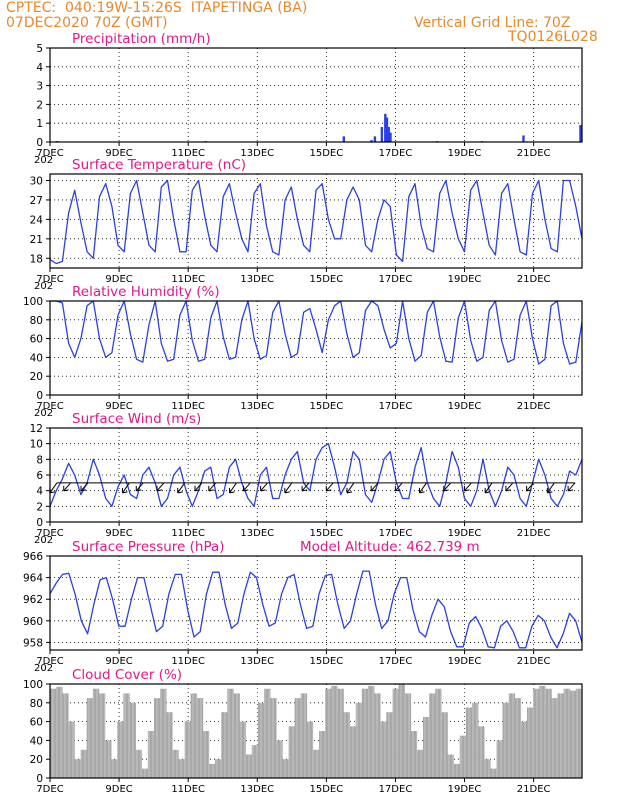  Describe the element at coordinates (33, 622) in the screenshot. I see `pressure-ytick-label: 960` at that location.